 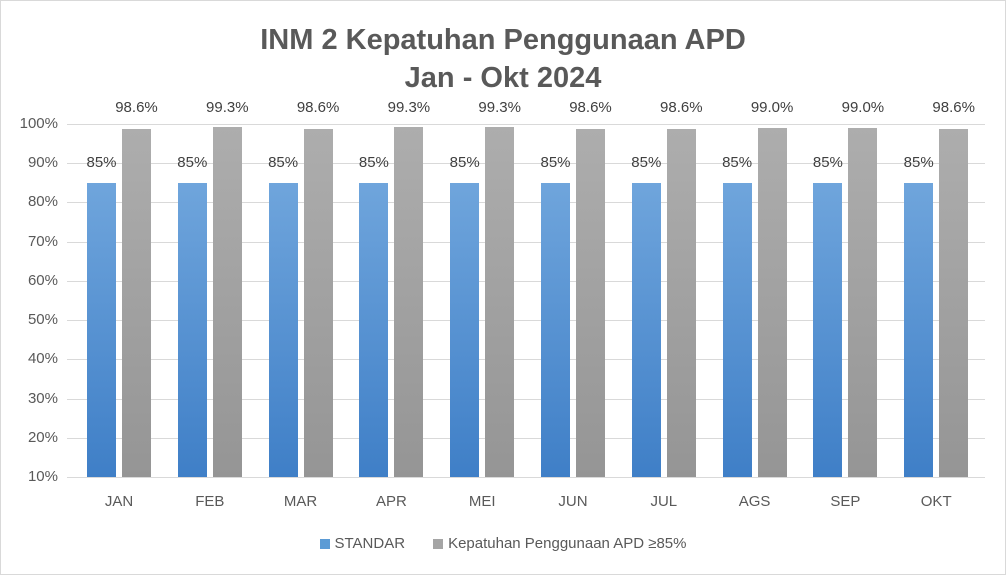 I want to click on x-tick-label: JUL, so click(x=664, y=501).